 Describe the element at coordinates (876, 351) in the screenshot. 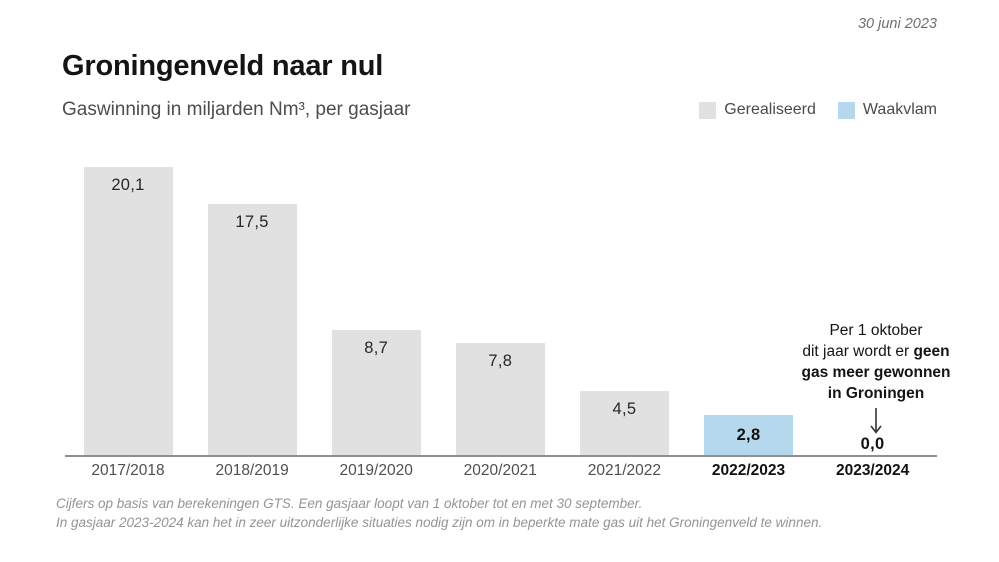

I see `annotation-line-2: dit jaar wordt er geen` at that location.